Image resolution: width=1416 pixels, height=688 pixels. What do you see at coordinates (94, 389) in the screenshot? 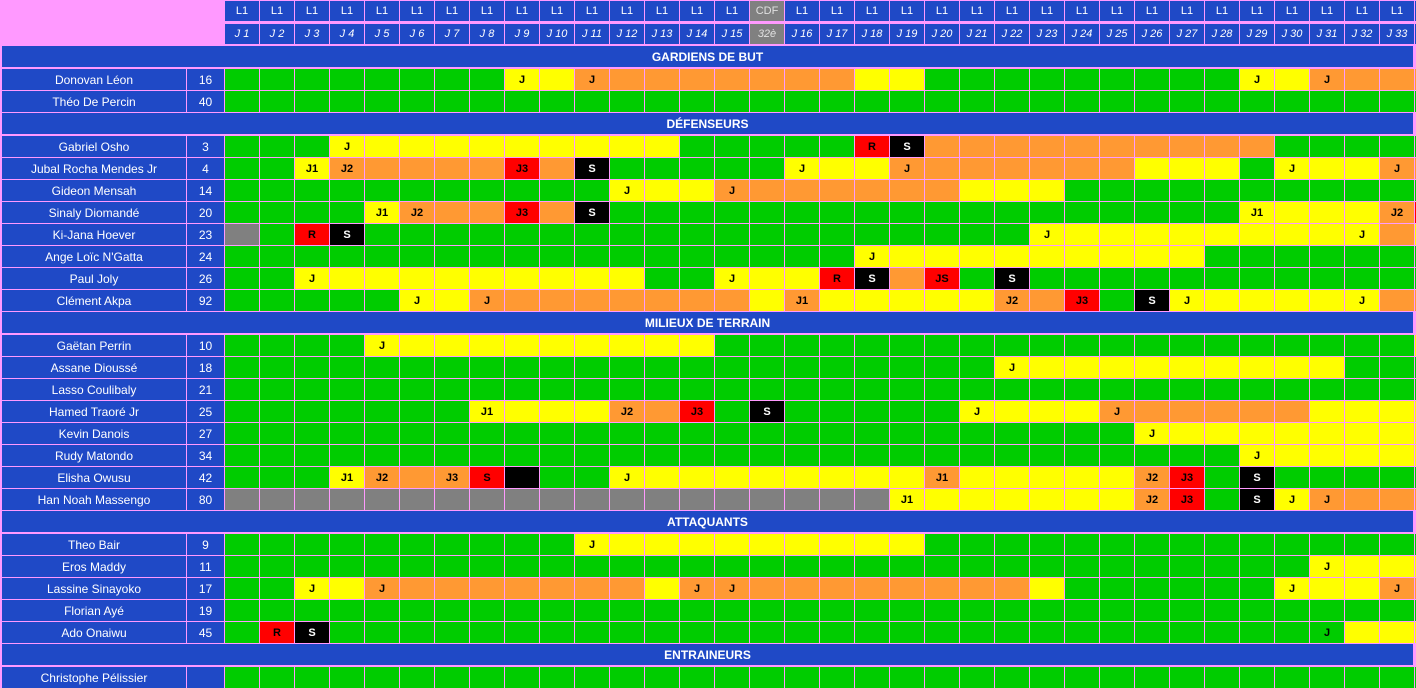
I see `player-name: Lasso Coulibaly` at bounding box center [94, 389].